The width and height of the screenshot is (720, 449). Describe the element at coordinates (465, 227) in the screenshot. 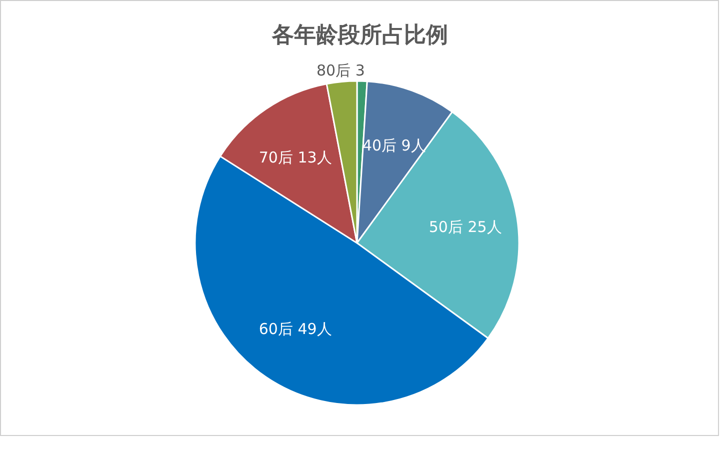

I see `slice-label: 50后 25人` at that location.